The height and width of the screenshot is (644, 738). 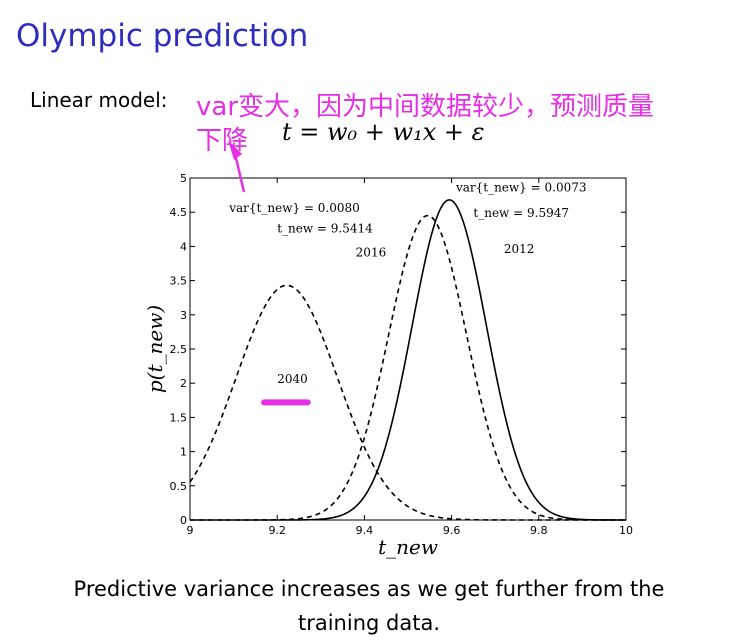 I want to click on annotation-line-1: var变大，因为中间数据较少，预测质量, so click(x=425, y=107).